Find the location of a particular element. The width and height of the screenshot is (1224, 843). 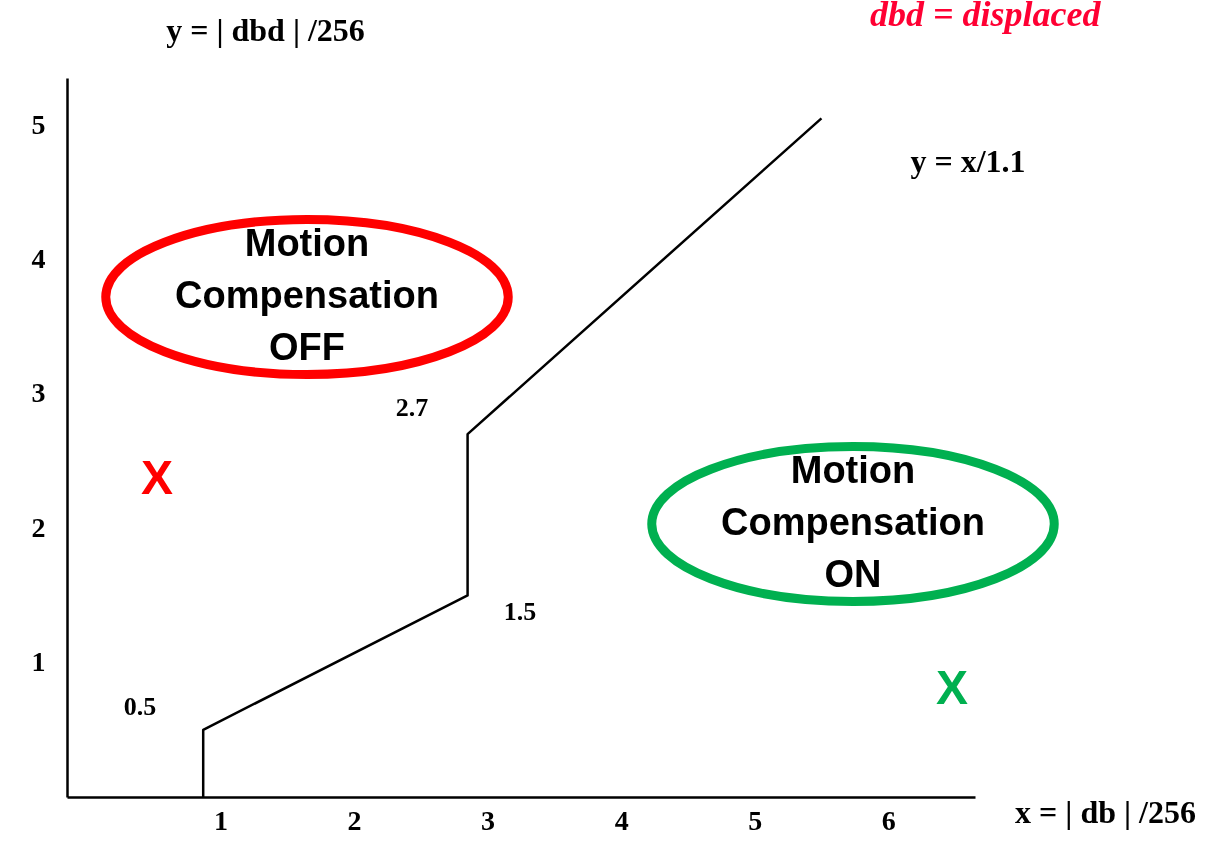

x-axis-title: x = | db | /256 is located at coordinates (1105, 811).